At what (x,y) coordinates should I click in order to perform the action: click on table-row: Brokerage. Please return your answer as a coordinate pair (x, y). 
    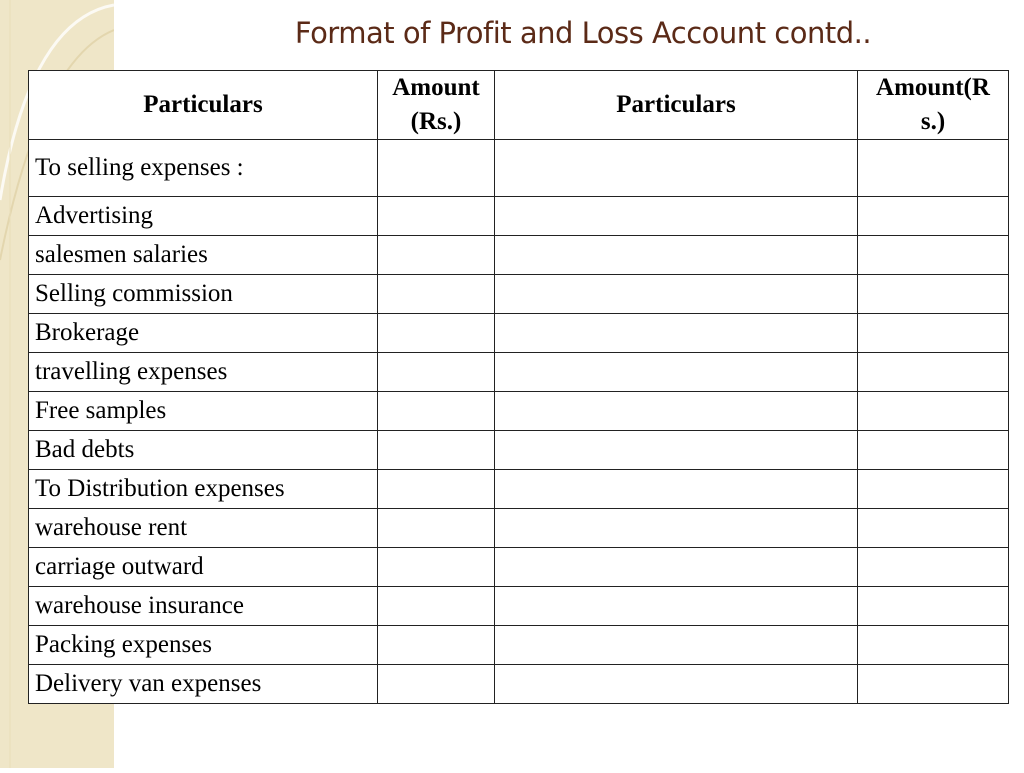
    Looking at the image, I should click on (518, 333).